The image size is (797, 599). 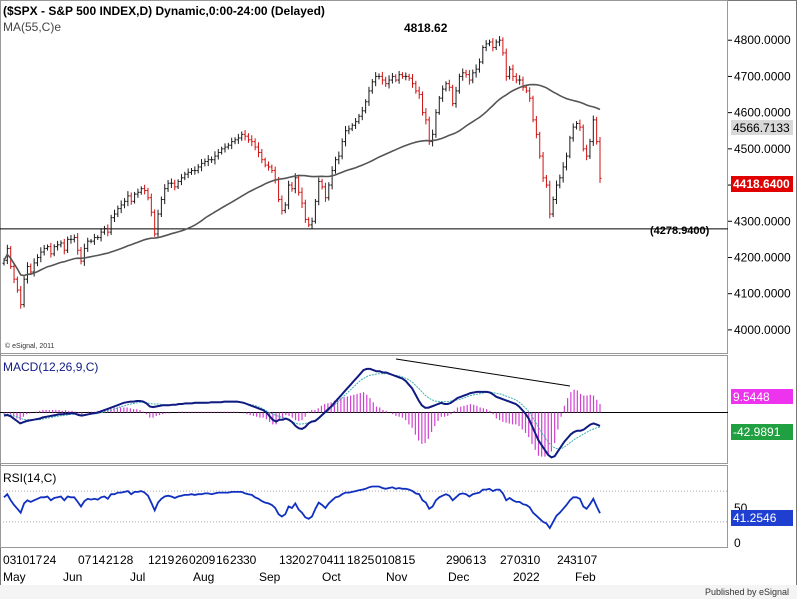 What do you see at coordinates (302, 411) in the screenshot?
I see `macd-signal-line` at bounding box center [302, 411].